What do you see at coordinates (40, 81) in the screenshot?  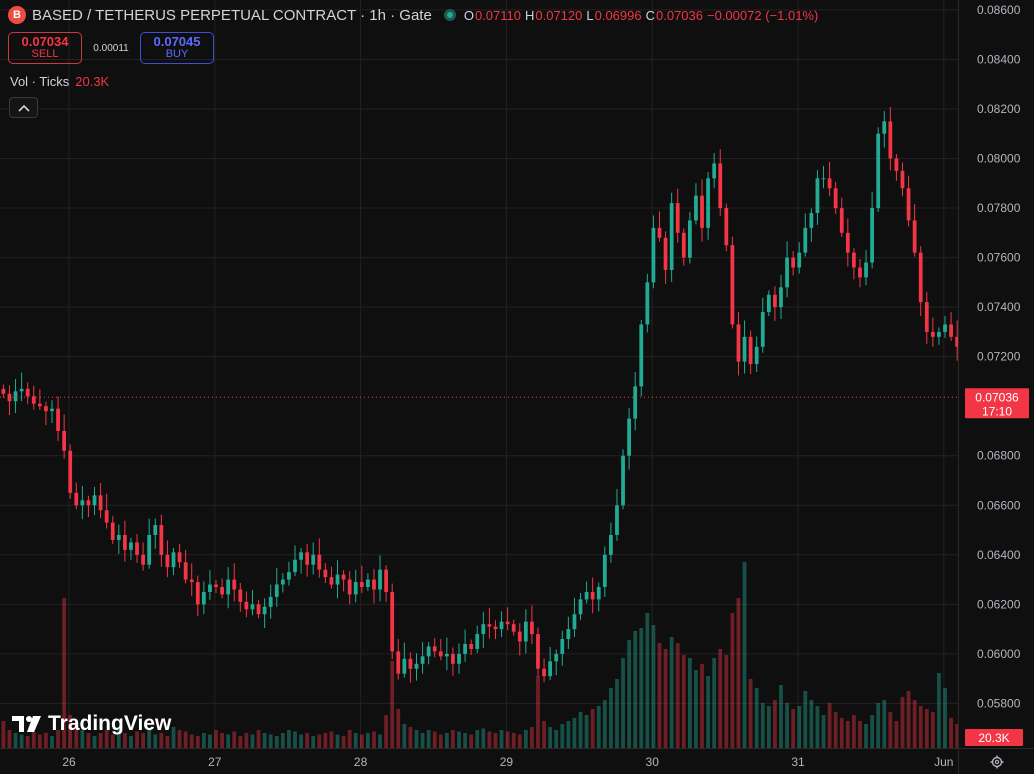 I see `volume-legend-label: Vol · Ticks` at bounding box center [40, 81].